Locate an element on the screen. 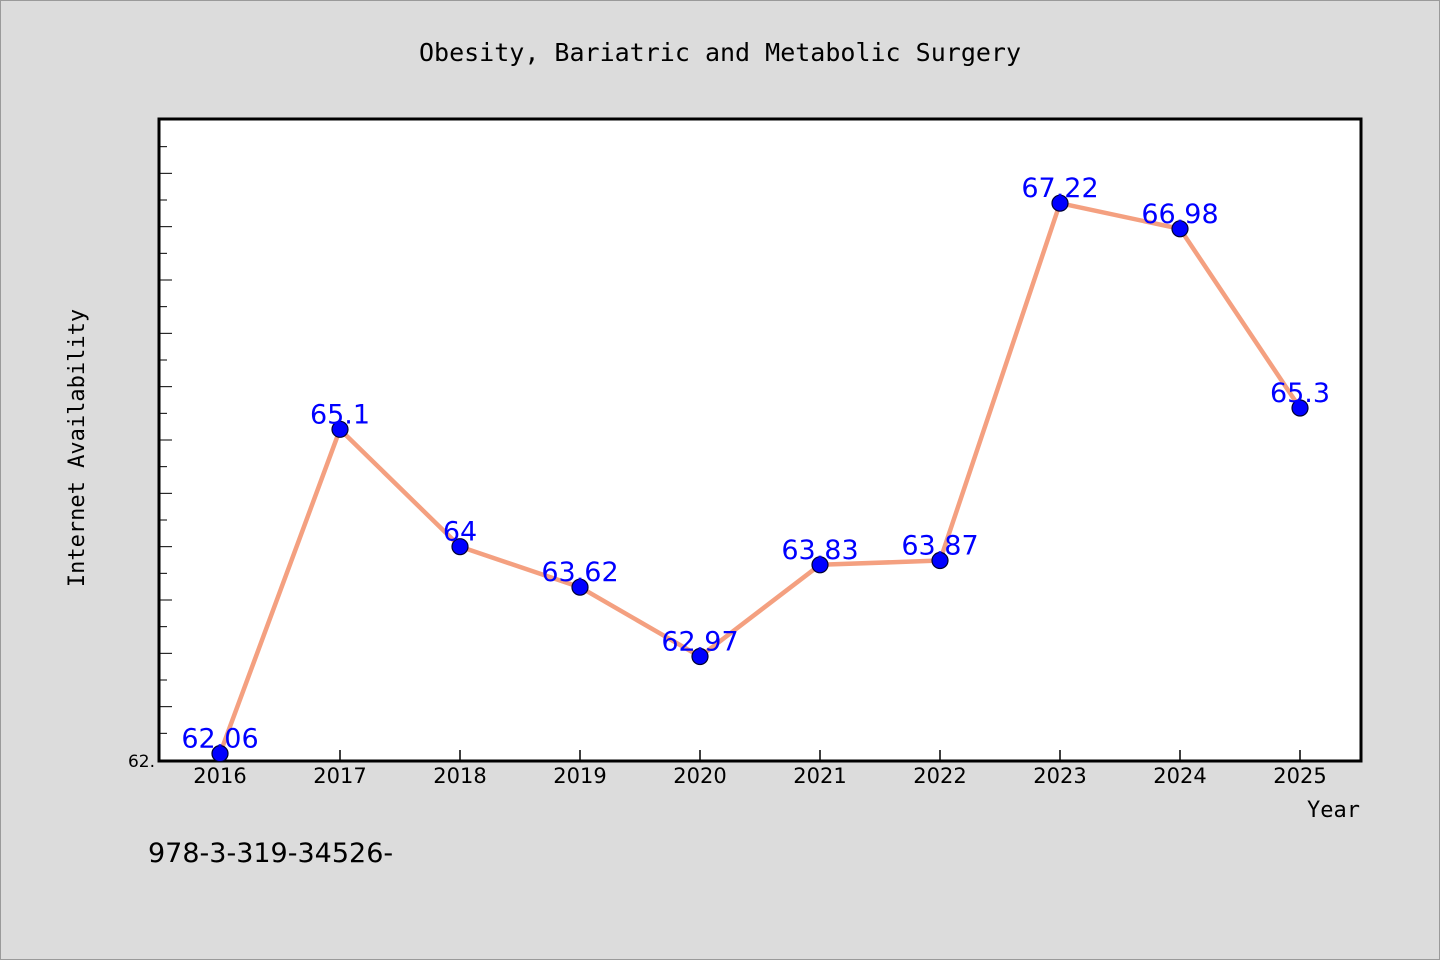 This screenshot has width=1440, height=960. data-label: 63.87 is located at coordinates (939, 546).